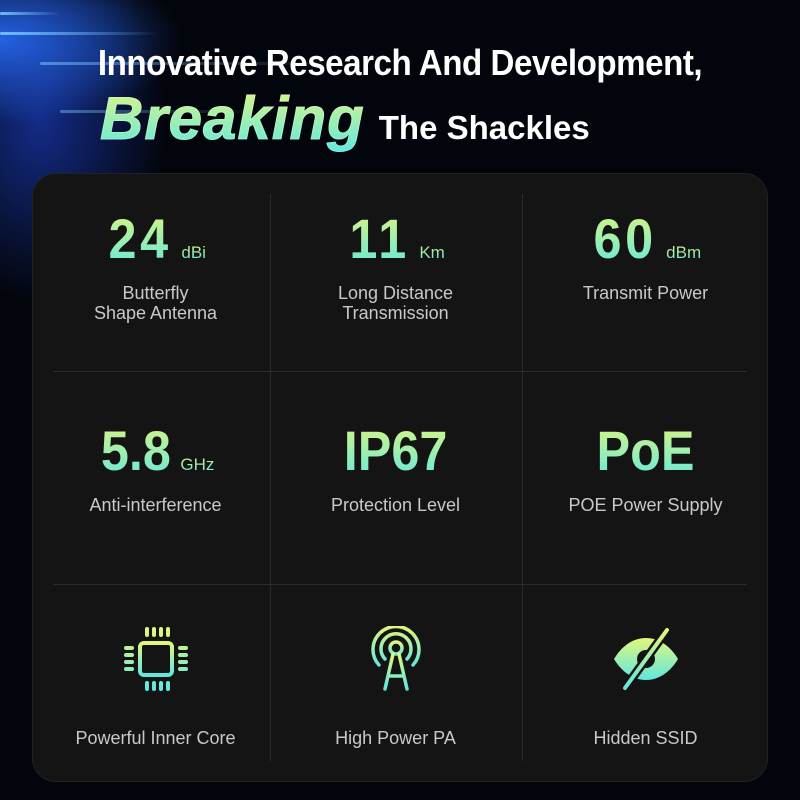 The width and height of the screenshot is (800, 800). Describe the element at coordinates (232, 119) in the screenshot. I see `headline-highlight: Breaking` at that location.